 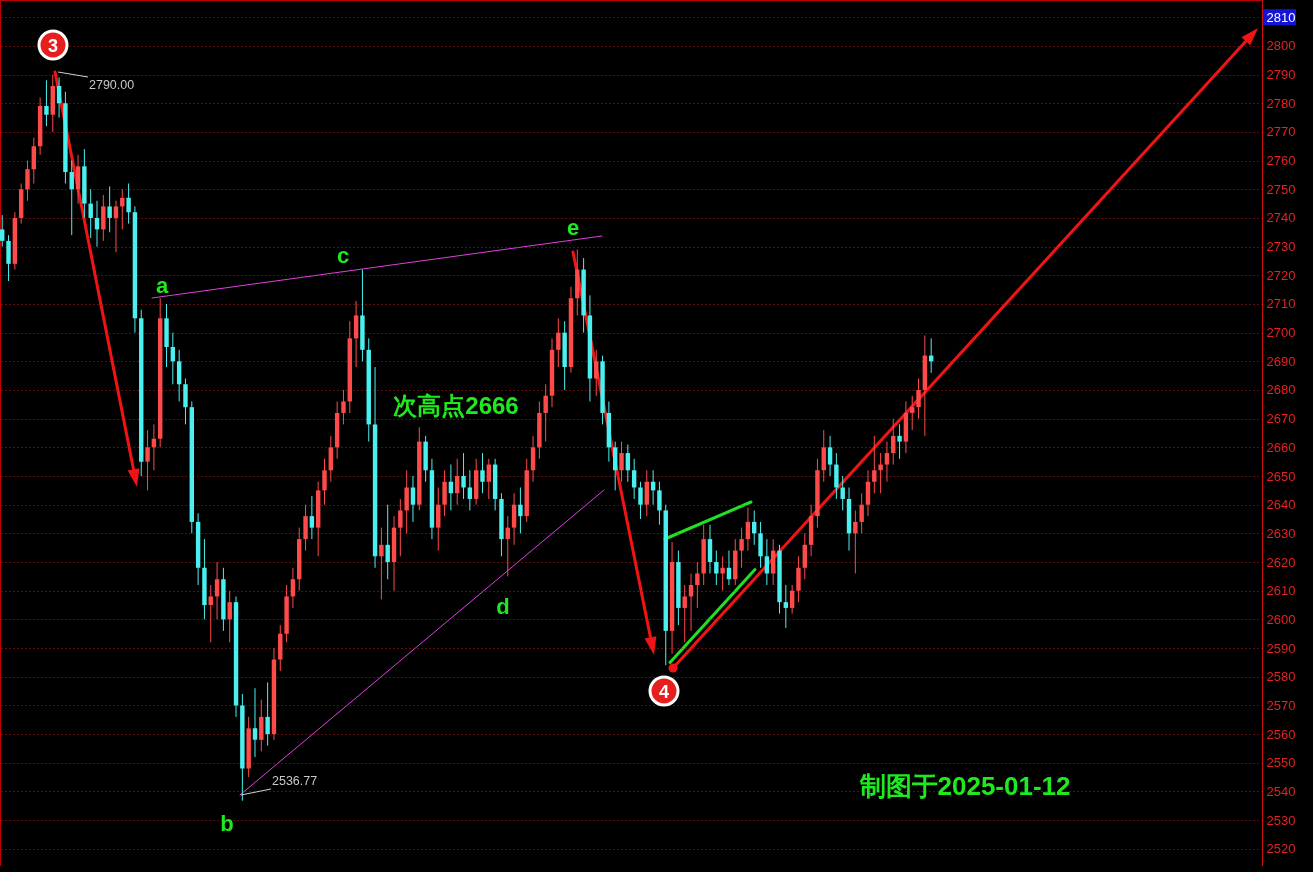 I want to click on annotation: 2790.00, so click(x=112, y=85).